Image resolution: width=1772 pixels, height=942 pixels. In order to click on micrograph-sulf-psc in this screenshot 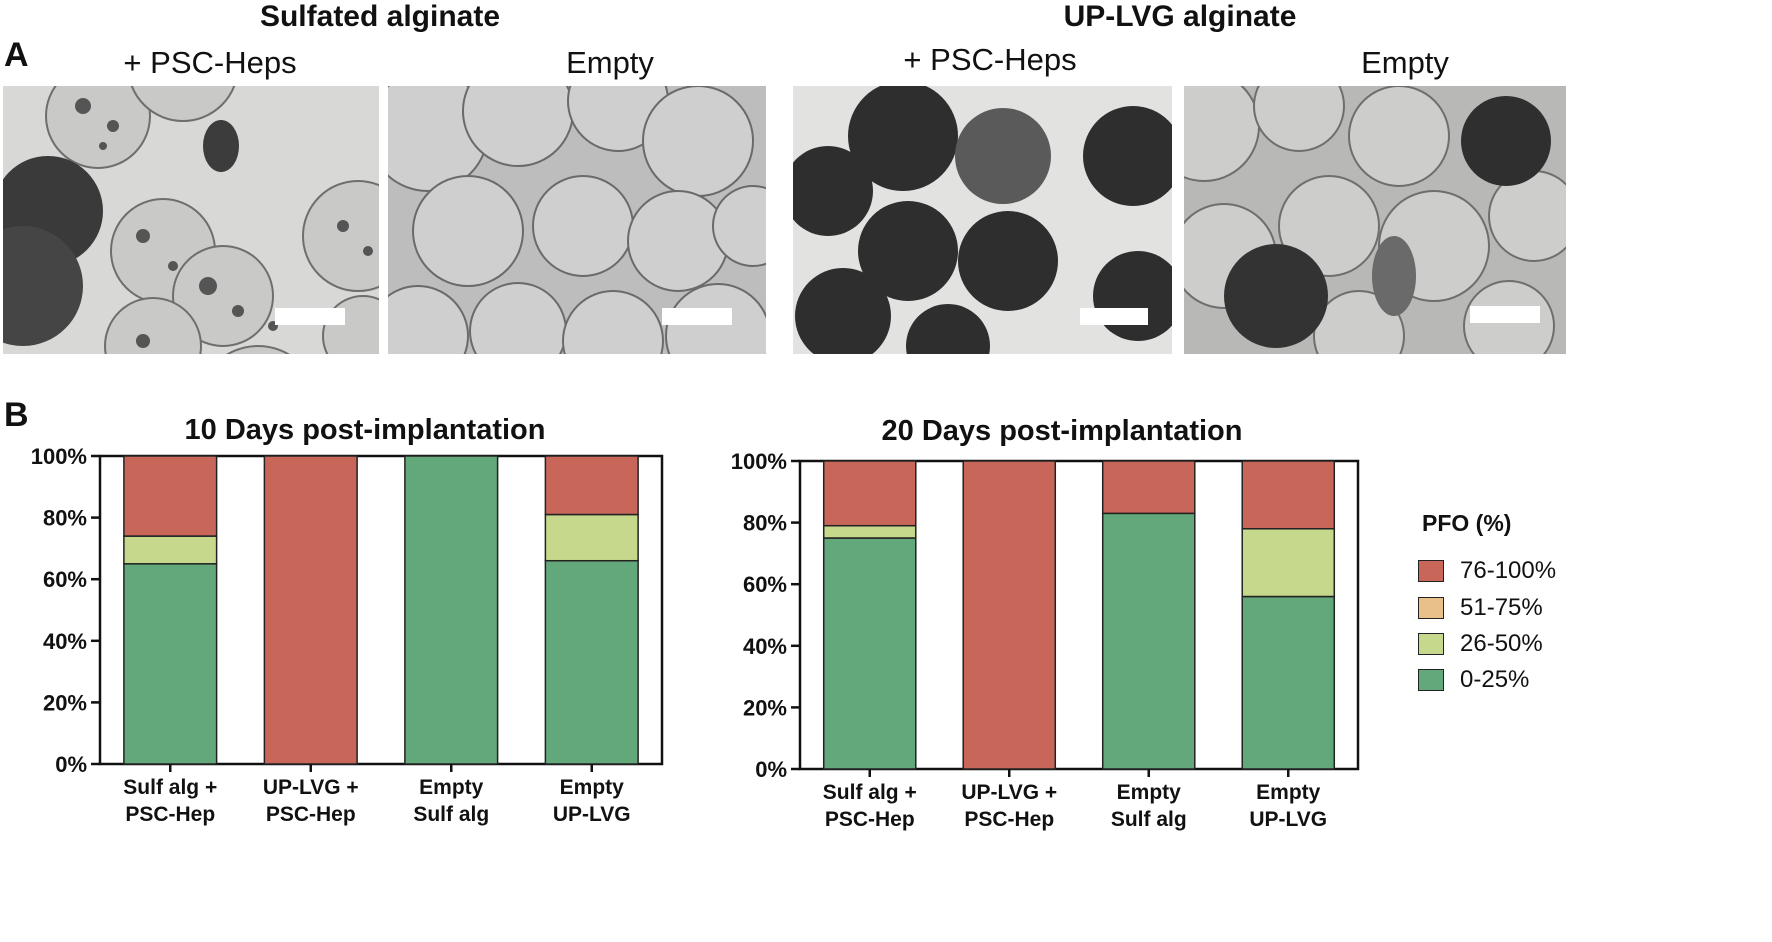, I will do `click(191, 220)`.